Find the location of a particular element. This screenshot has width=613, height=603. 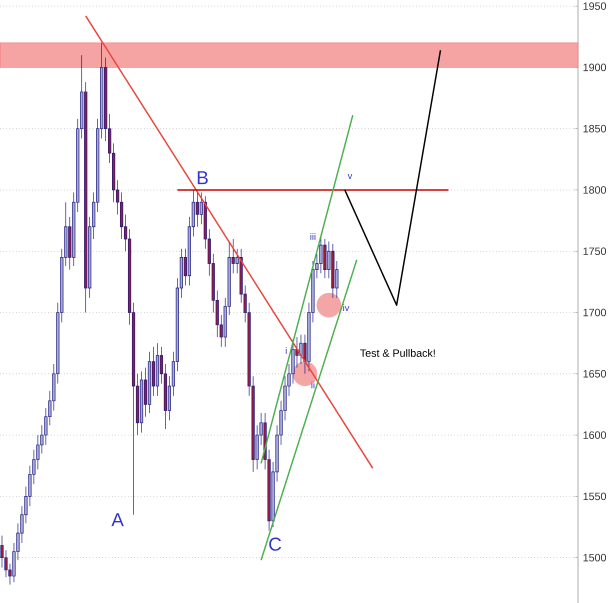

annotation: B is located at coordinates (203, 177).